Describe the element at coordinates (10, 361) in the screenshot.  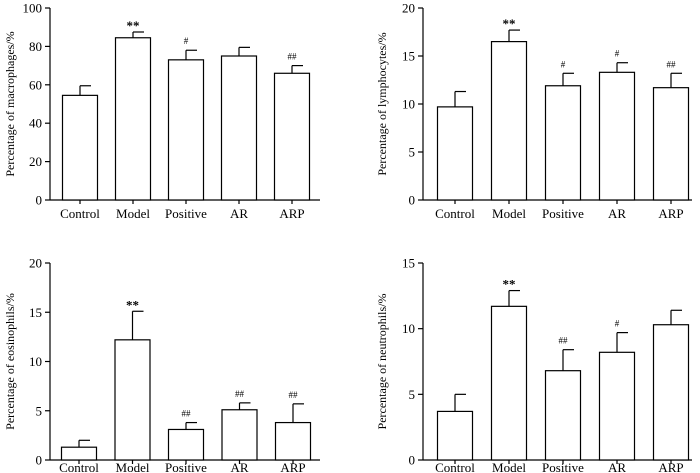
I see `y-axis-label: Percentage of eosinophils/%` at that location.